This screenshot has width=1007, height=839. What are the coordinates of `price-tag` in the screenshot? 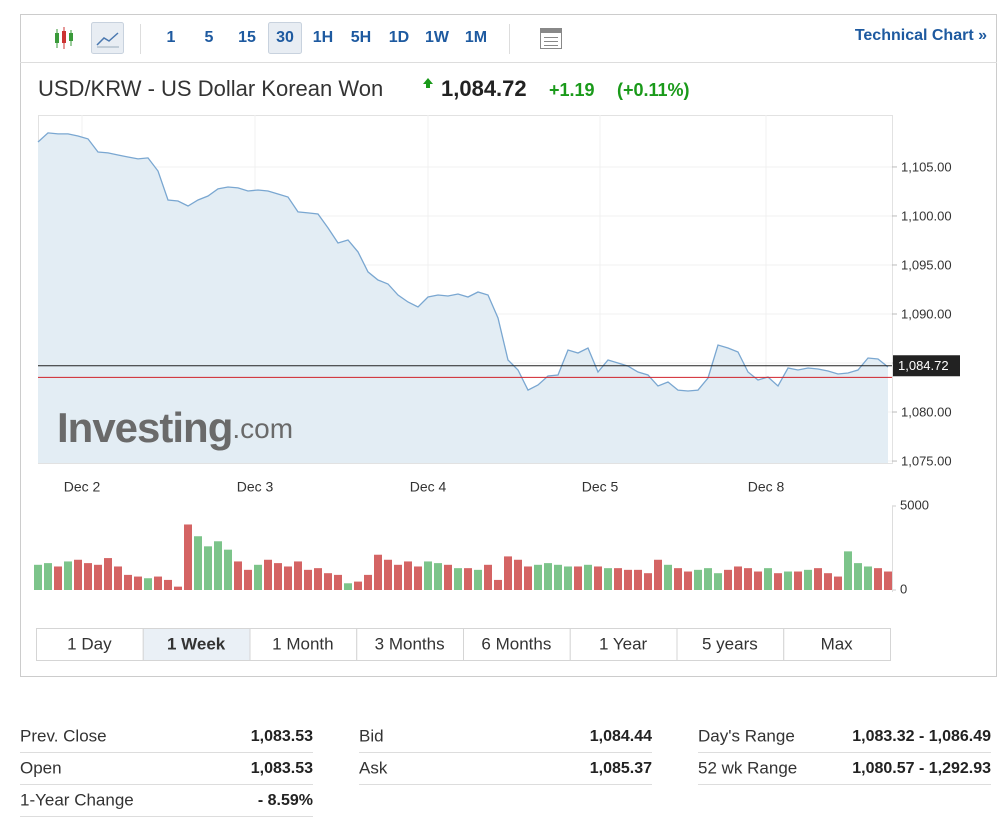 It's located at (926, 366).